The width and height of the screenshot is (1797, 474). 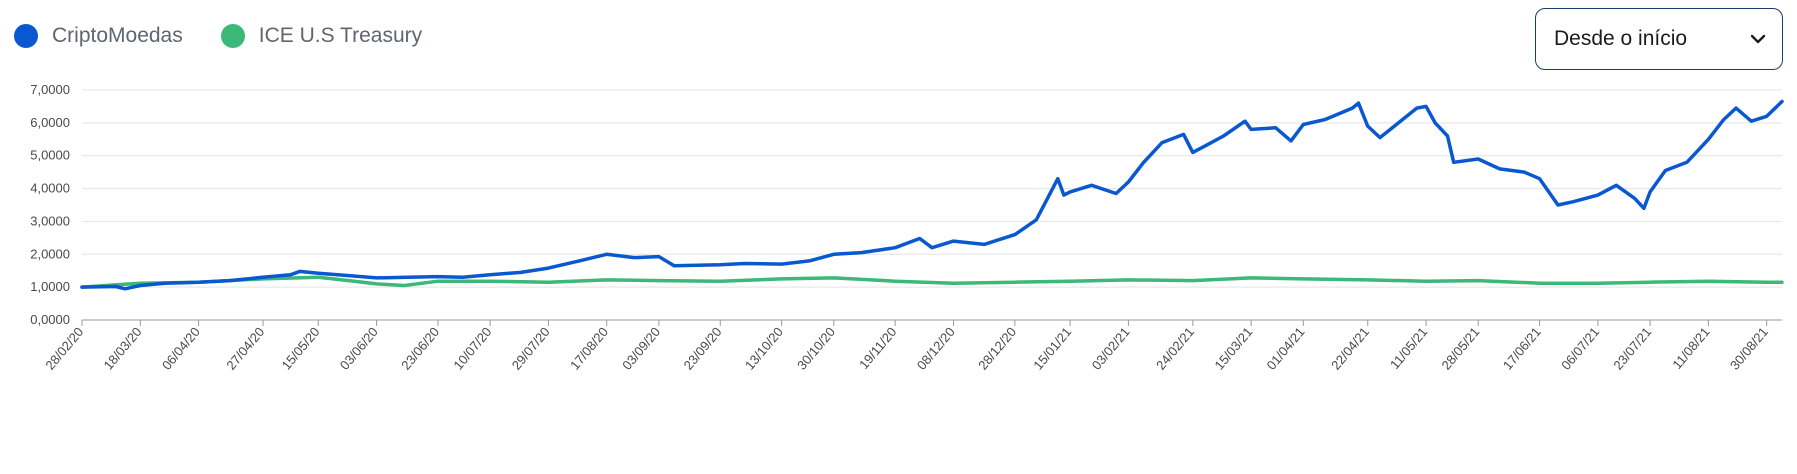 I want to click on legend-item-criptomoedas: CriptoMoedas, so click(x=98, y=36).